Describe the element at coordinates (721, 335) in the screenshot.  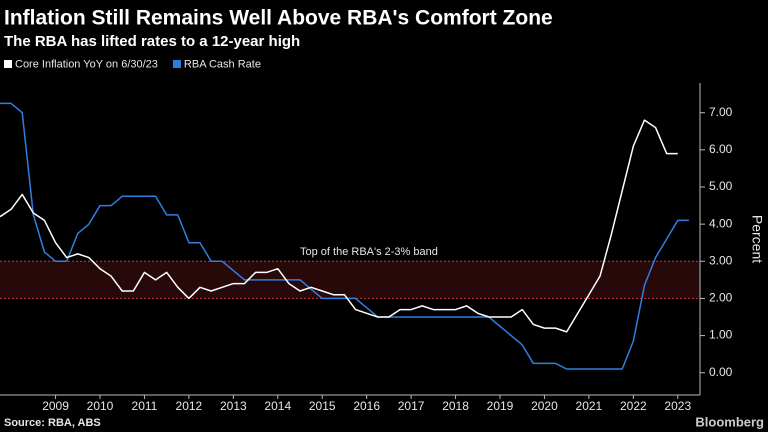
I see `y-tick-label: 1.00` at that location.